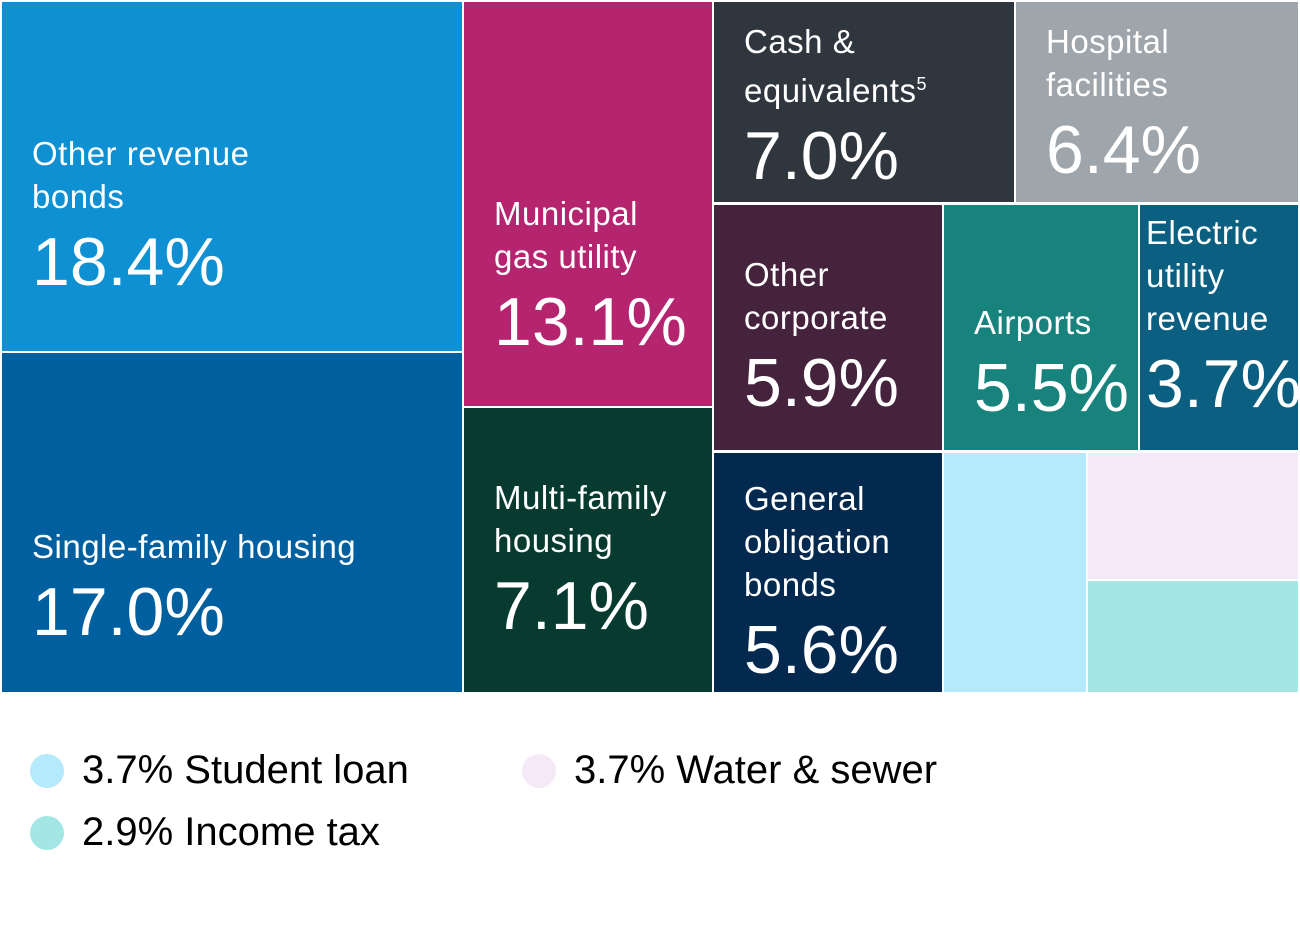 This screenshot has height=951, width=1300. Describe the element at coordinates (1051, 388) in the screenshot. I see `tile-value: 5.5%` at that location.